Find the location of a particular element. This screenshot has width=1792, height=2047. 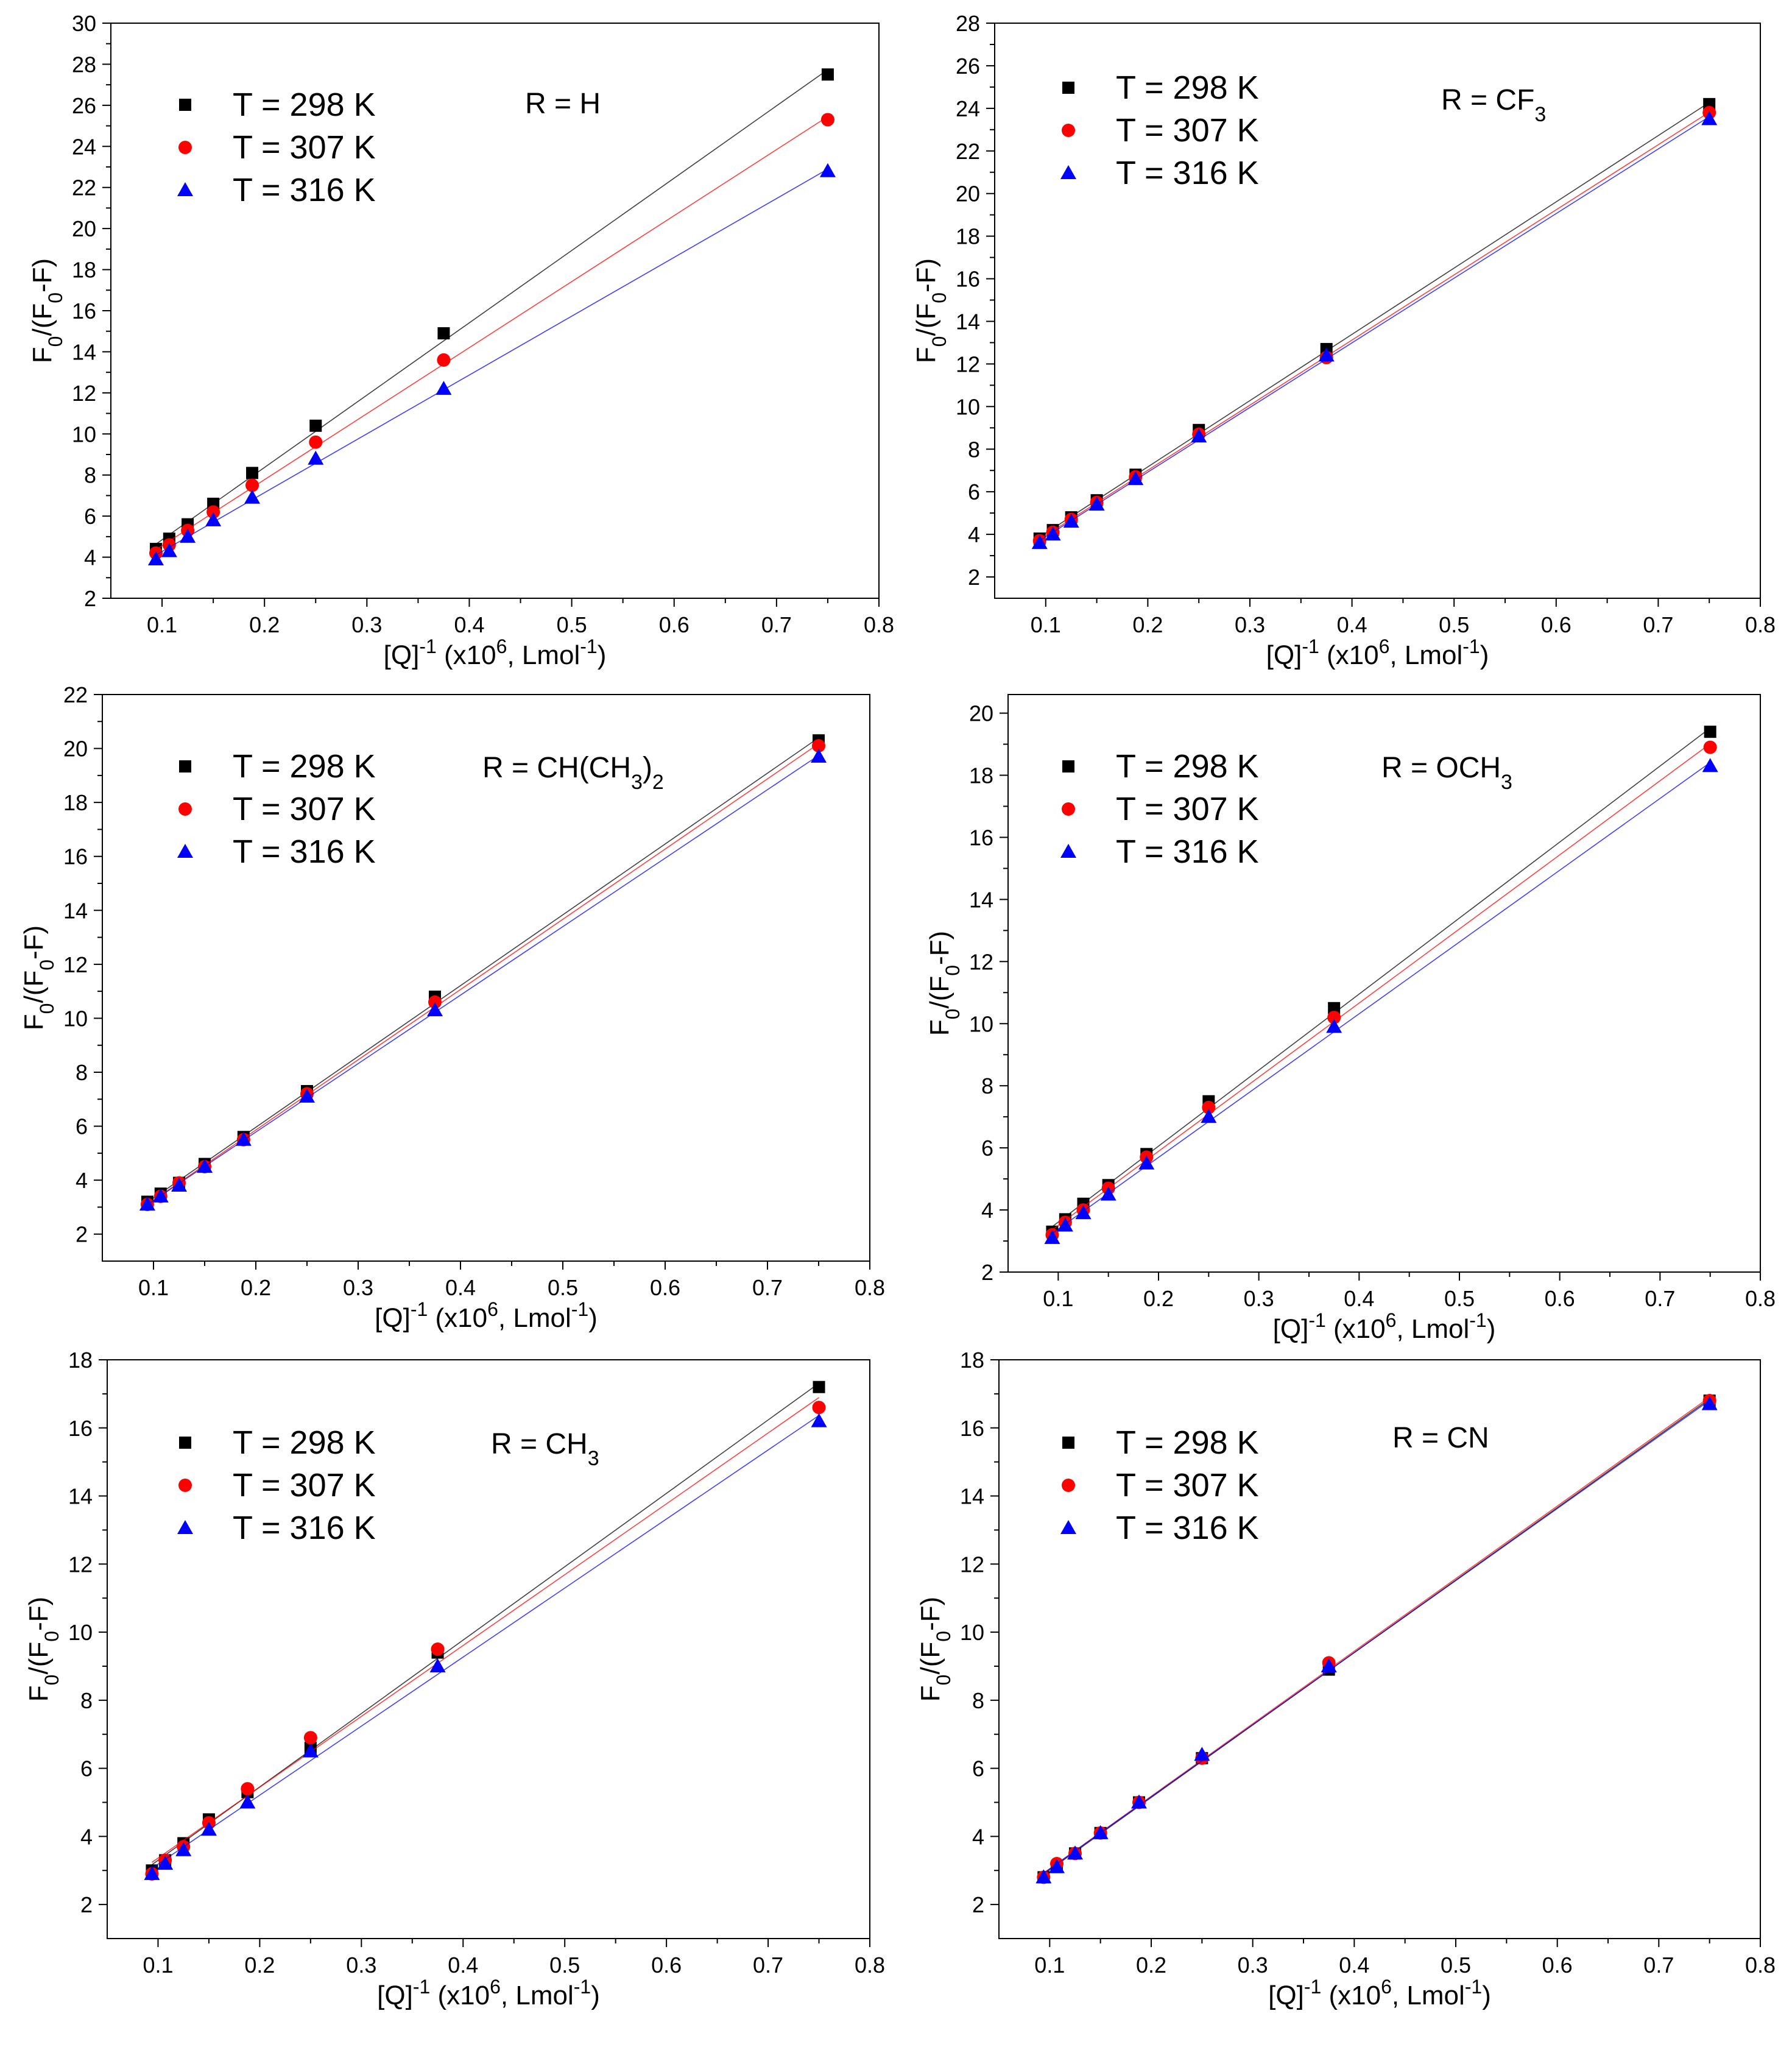

substituent-label: R = CH(CH3)2 is located at coordinates (573, 773).